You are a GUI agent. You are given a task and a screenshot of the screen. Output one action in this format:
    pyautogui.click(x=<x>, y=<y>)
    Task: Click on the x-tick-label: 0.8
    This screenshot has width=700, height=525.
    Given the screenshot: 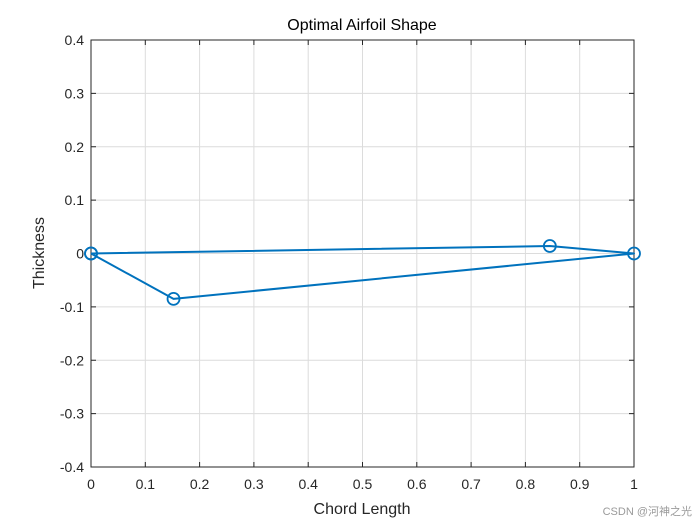 What is the action you would take?
    pyautogui.click(x=526, y=484)
    